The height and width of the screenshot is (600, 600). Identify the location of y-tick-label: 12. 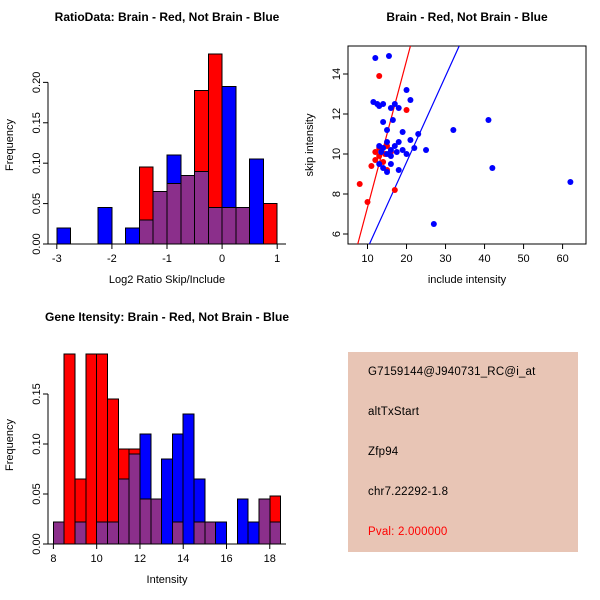
(337, 114).